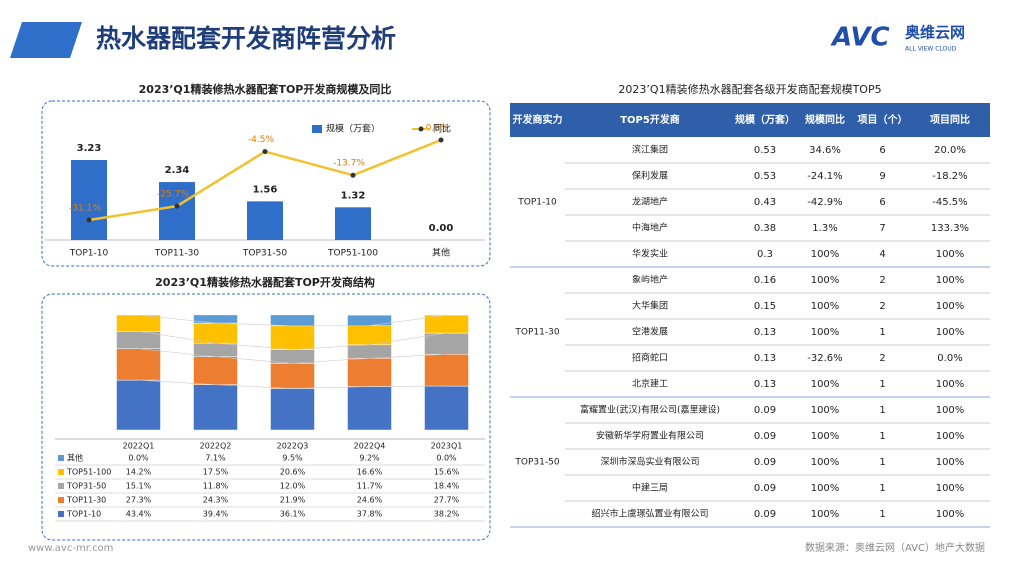 Image resolution: width=1024 pixels, height=576 pixels. Describe the element at coordinates (824, 228) in the screenshot. I see `table-cell: 1.3%` at that location.